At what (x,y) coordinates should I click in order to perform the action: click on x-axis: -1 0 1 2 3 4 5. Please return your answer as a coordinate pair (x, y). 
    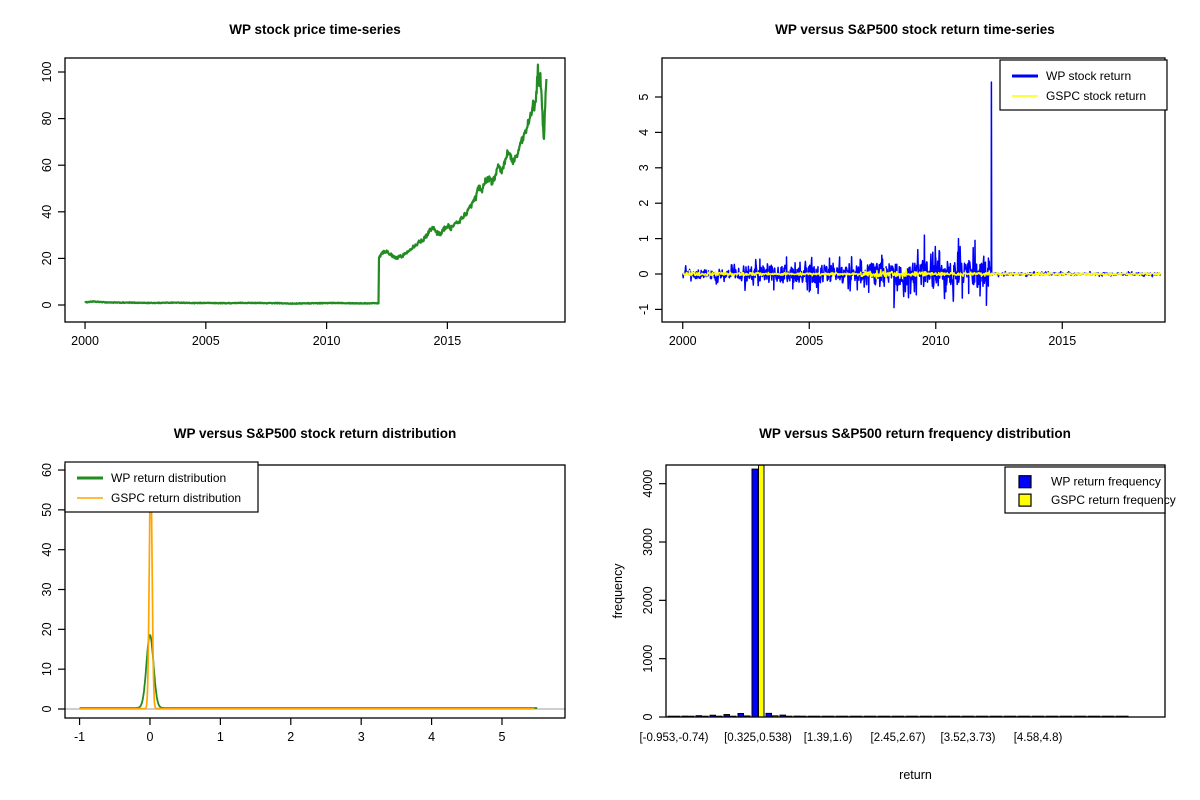
    Looking at the image, I should click on (290, 731).